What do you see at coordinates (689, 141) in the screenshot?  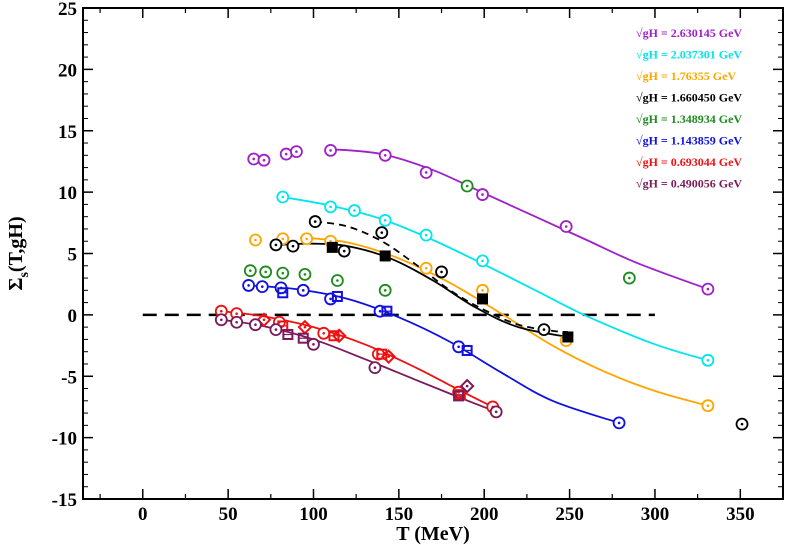 I see `legend-entry: √gH = 1.143859 GeV` at bounding box center [689, 141].